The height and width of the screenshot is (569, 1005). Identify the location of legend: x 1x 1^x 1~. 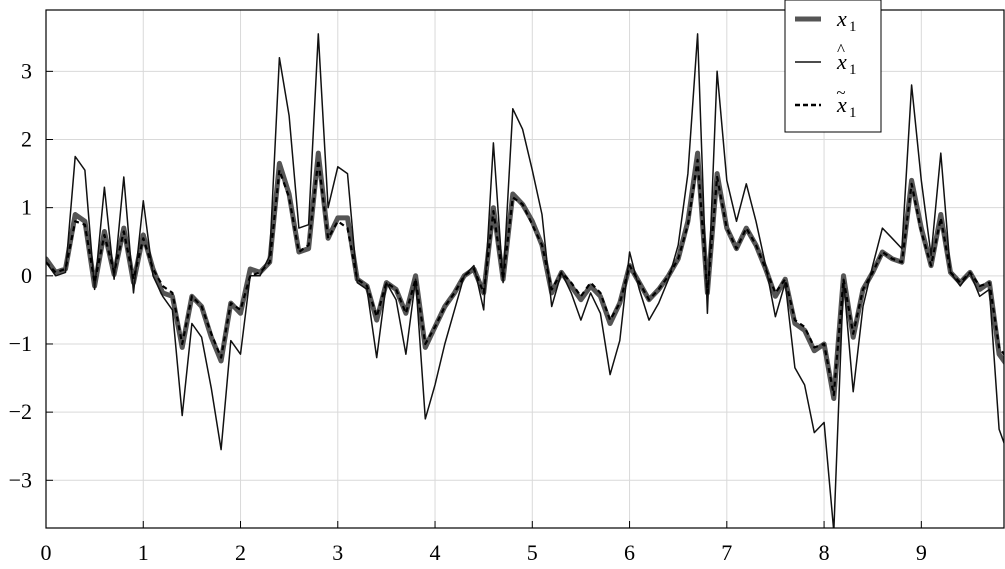
(833, 66).